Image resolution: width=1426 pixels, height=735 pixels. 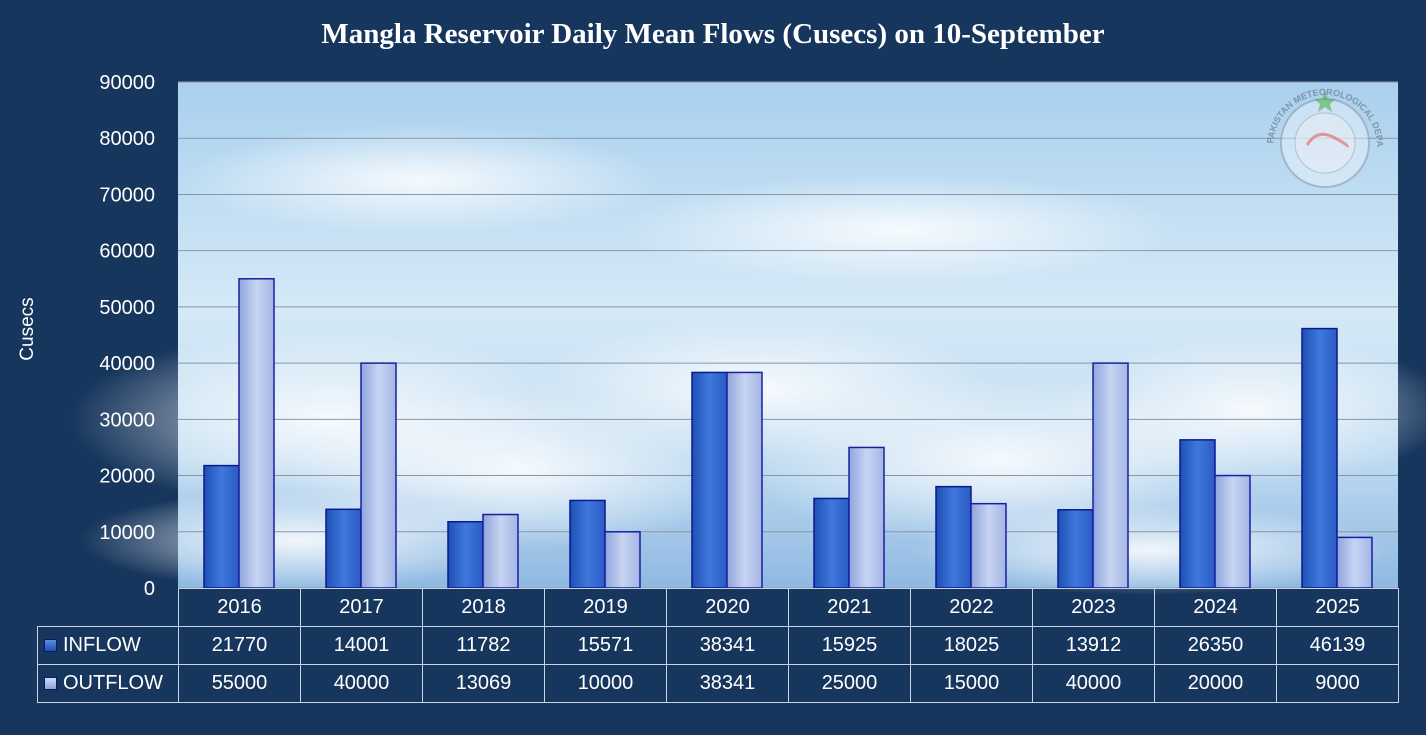 What do you see at coordinates (500, 551) in the screenshot?
I see `outflow-bar-2018` at bounding box center [500, 551].